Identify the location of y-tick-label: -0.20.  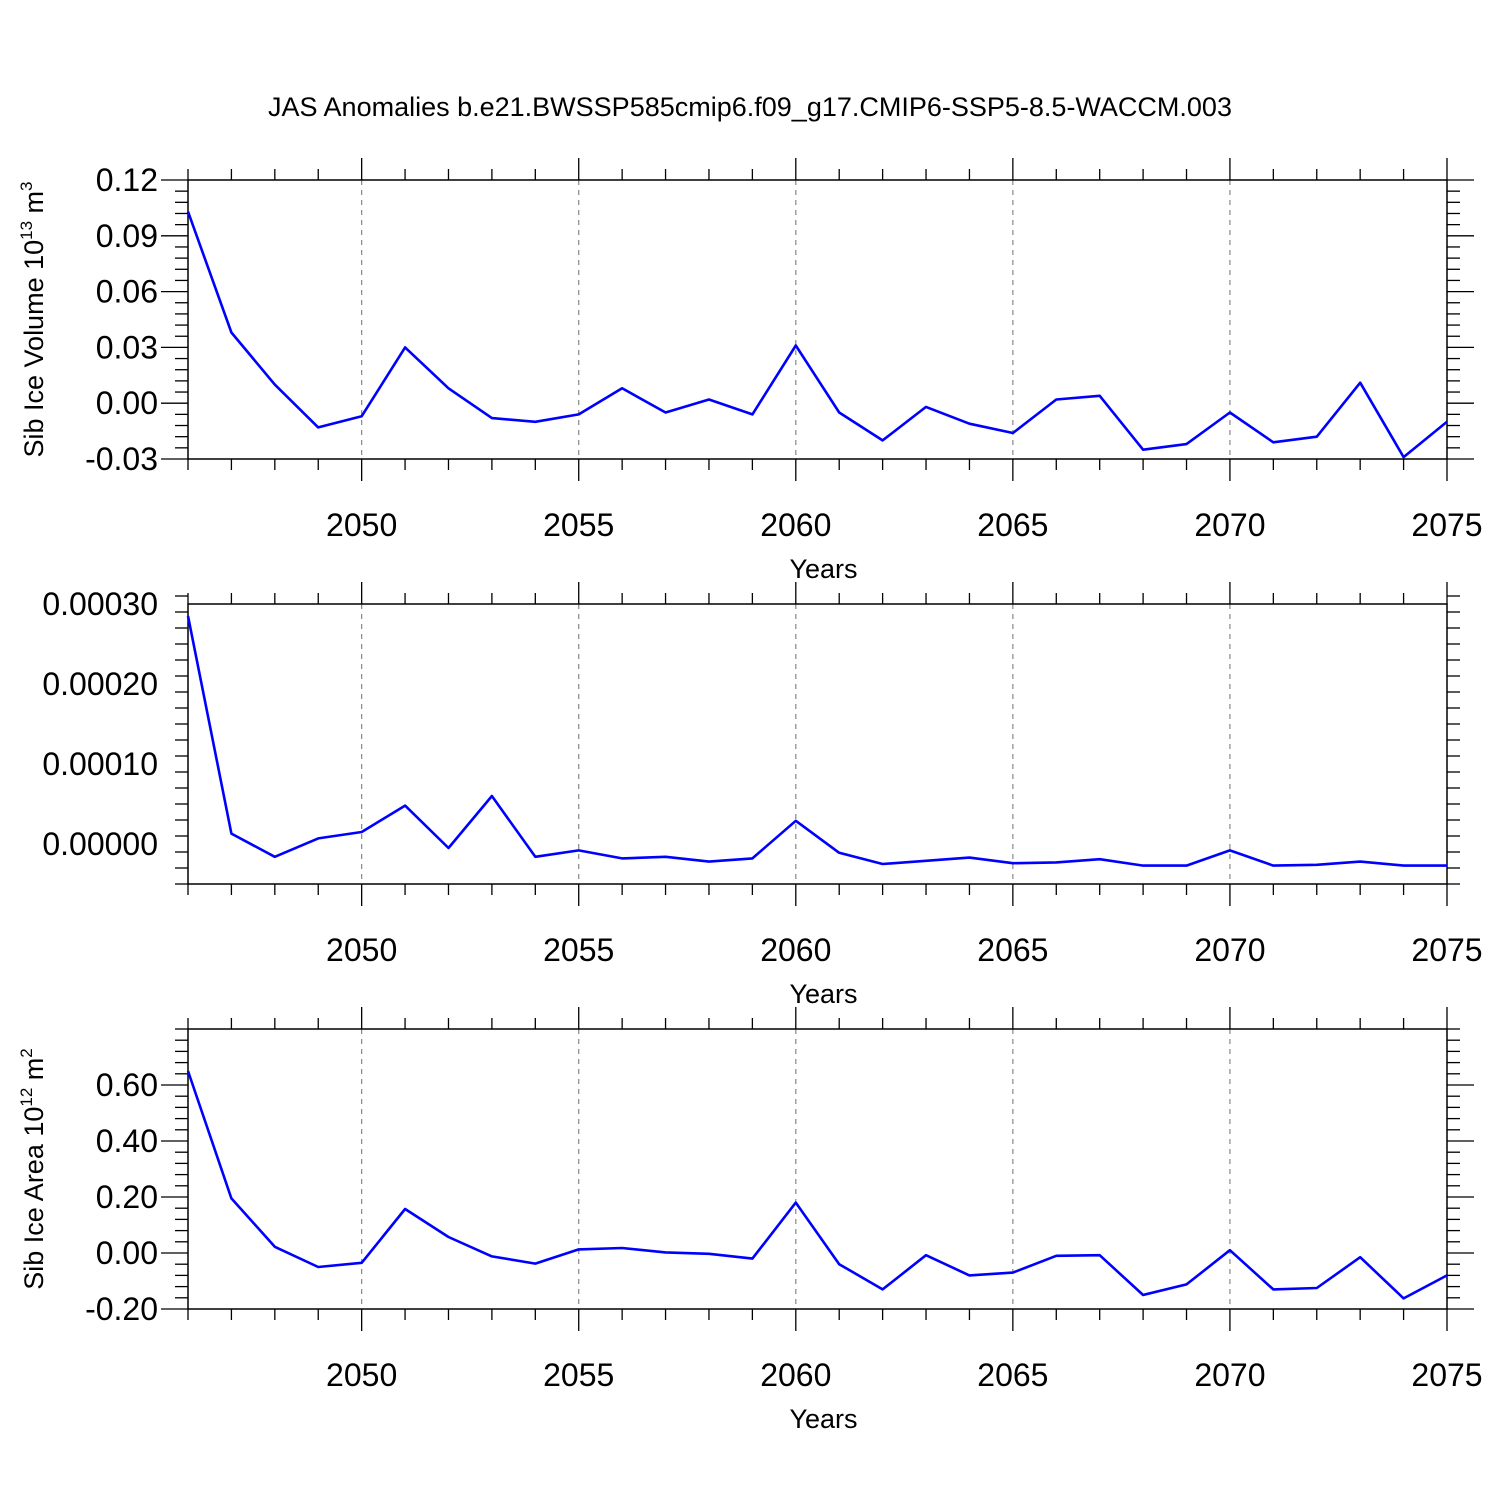
(121, 1309).